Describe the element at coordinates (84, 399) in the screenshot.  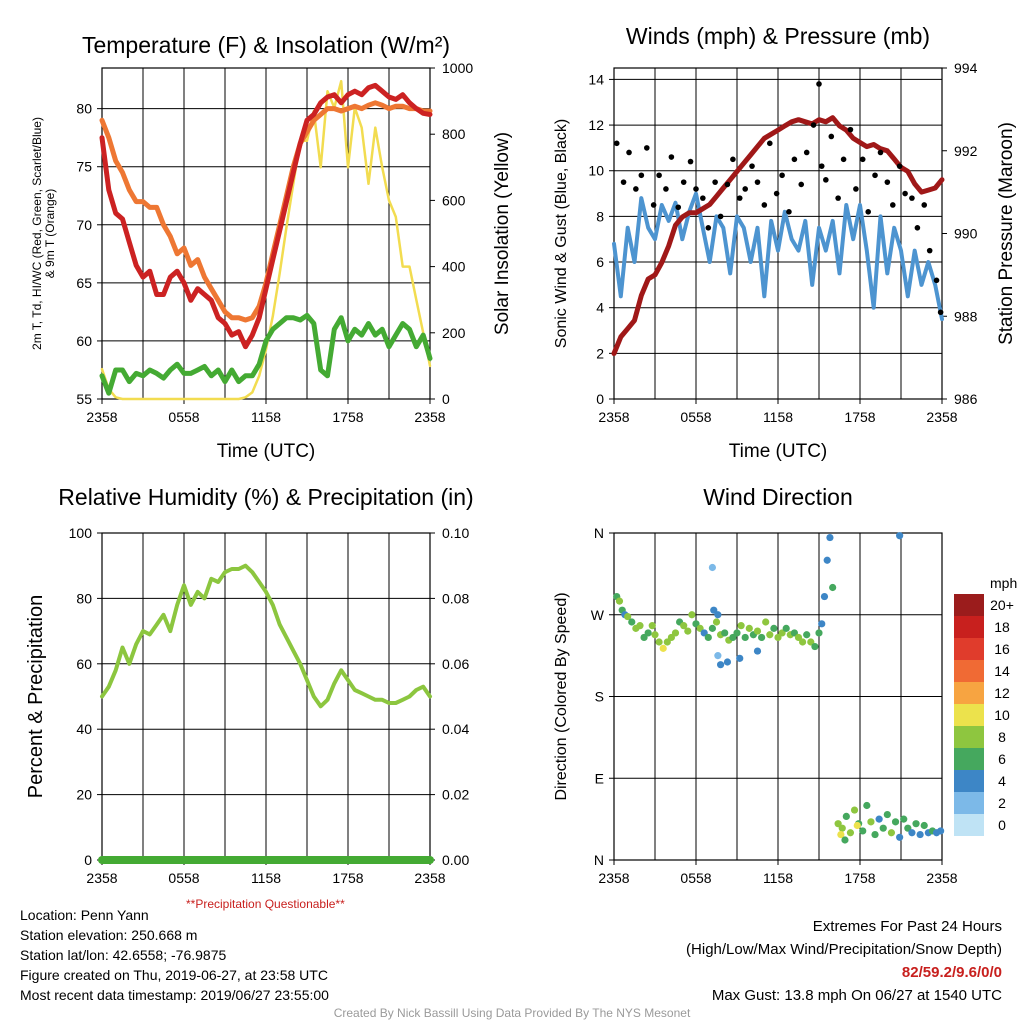
I see `y-tick-label: 55` at that location.